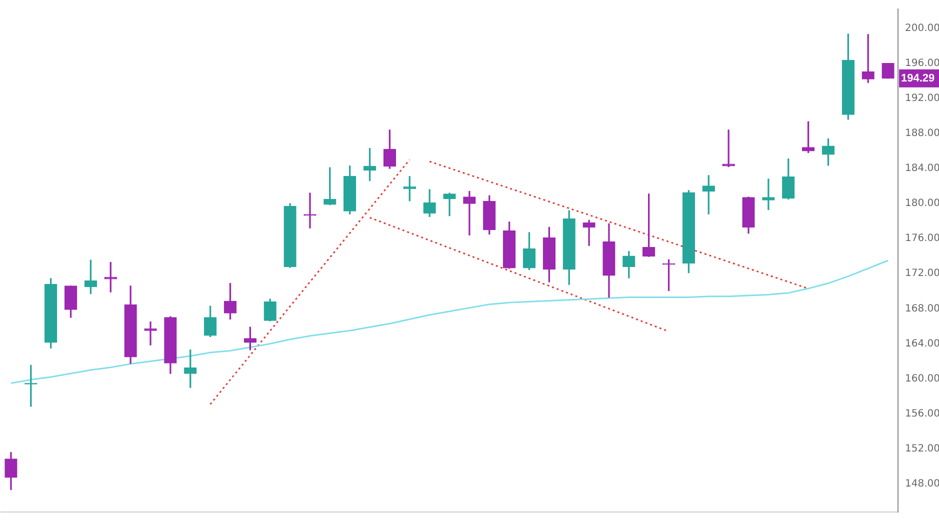 The width and height of the screenshot is (939, 521). What do you see at coordinates (922, 344) in the screenshot?
I see `y-tick-label: 164.00` at bounding box center [922, 344].